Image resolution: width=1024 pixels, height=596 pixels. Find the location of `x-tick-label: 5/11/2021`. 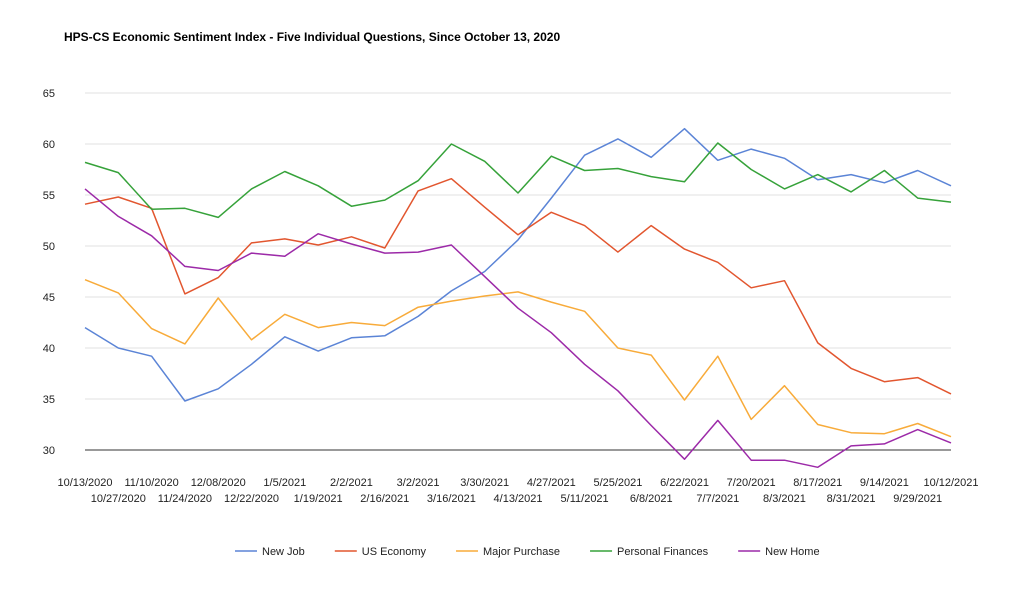

x-tick-label: 5/11/2021 is located at coordinates (585, 499).